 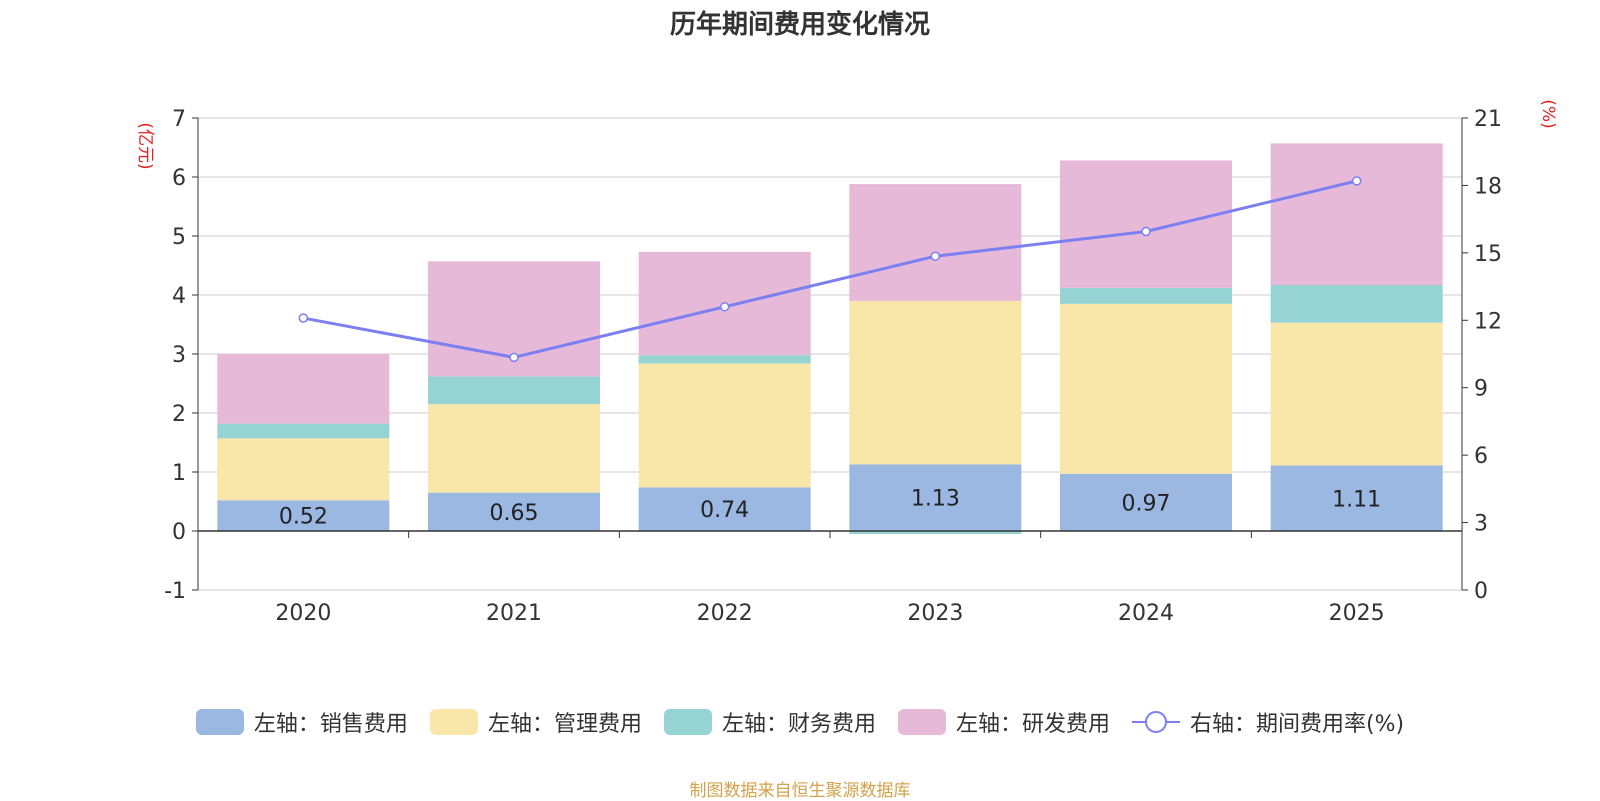 I want to click on legend-label-admin: 左轴：管理费用, so click(x=564, y=724).